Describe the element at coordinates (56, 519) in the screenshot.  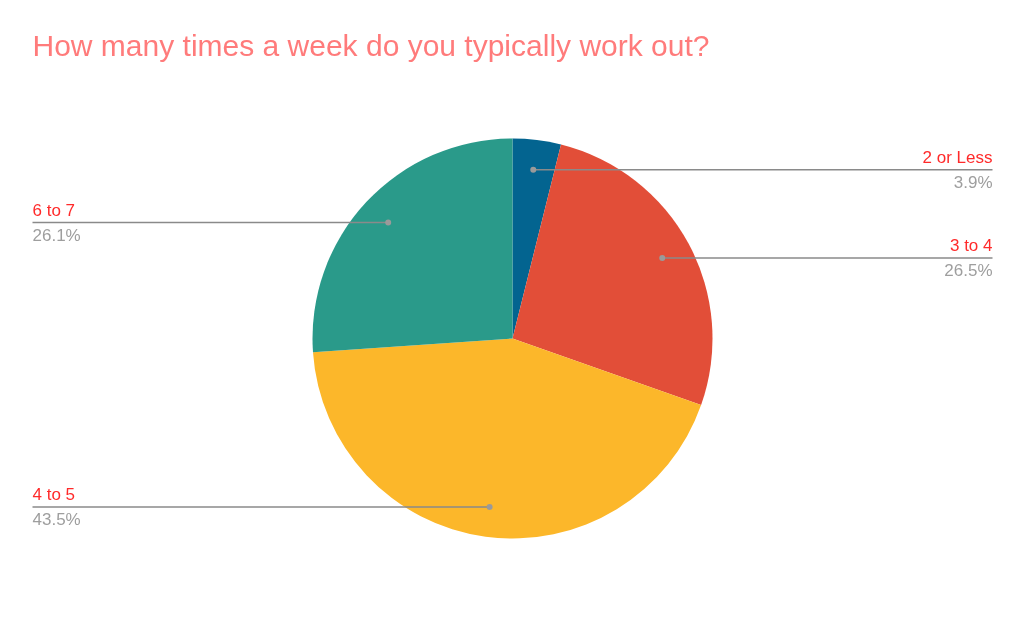
I see `data-label: 43.5%` at that location.